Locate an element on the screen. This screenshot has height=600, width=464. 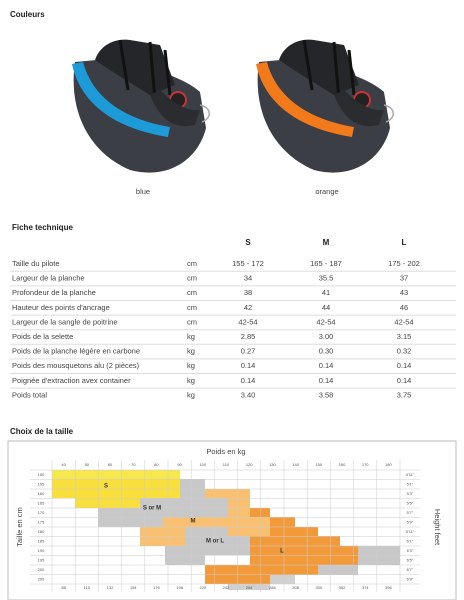
lbs-tick-label: 352 is located at coordinates (342, 587).